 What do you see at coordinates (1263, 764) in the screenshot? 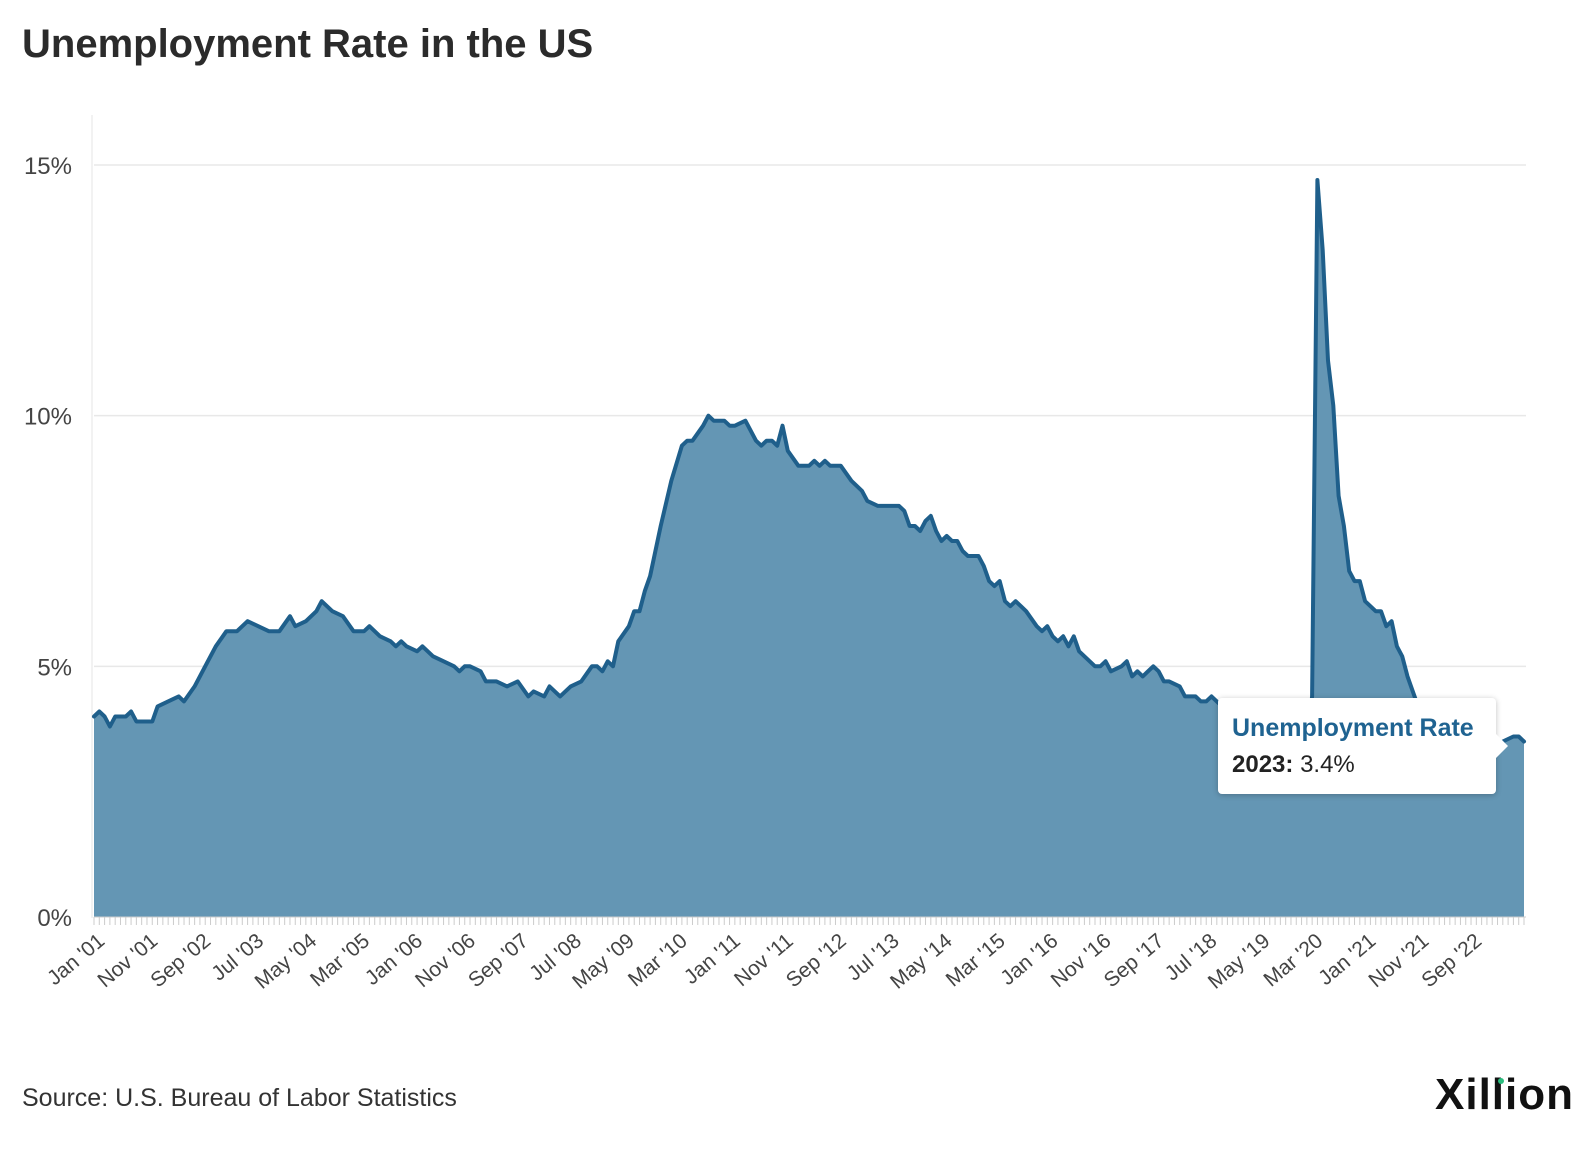
I see `tooltip-label: 2023:` at bounding box center [1263, 764].